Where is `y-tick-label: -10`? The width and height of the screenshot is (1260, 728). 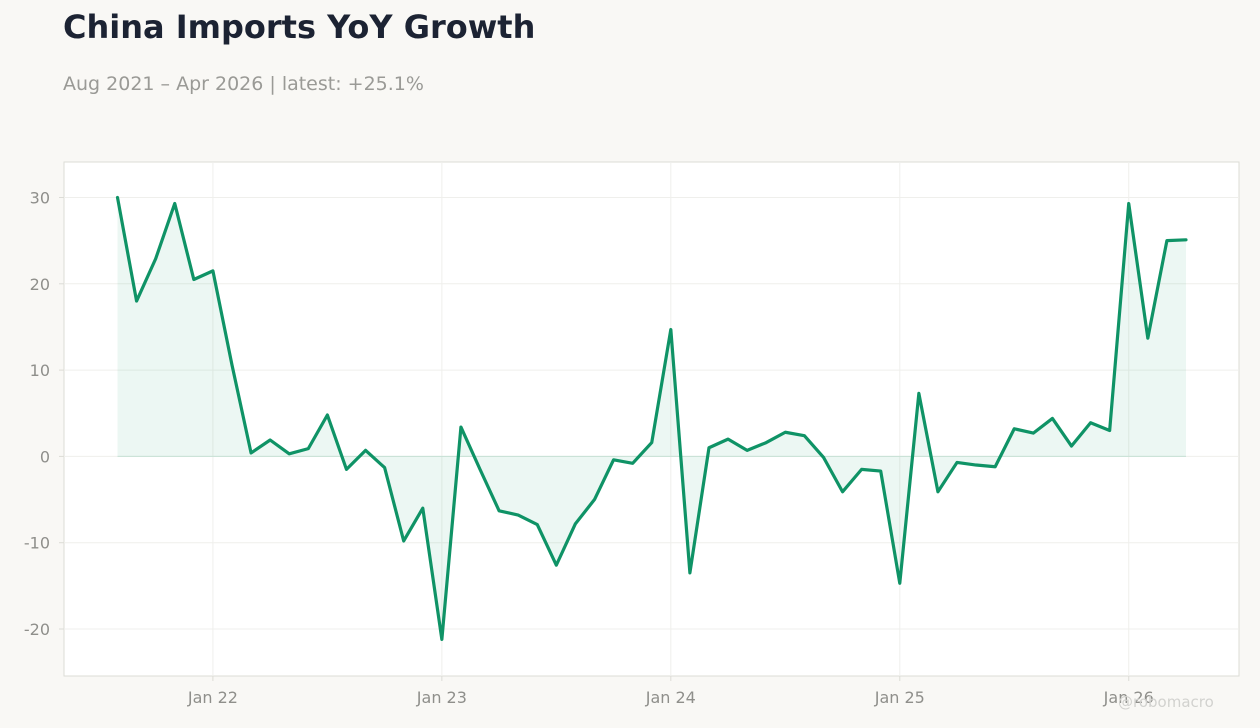
y-tick-label: -10 is located at coordinates (37, 543).